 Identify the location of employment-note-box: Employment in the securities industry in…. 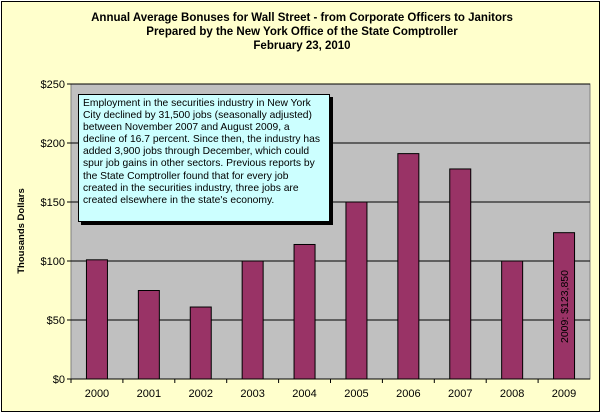
(204, 158).